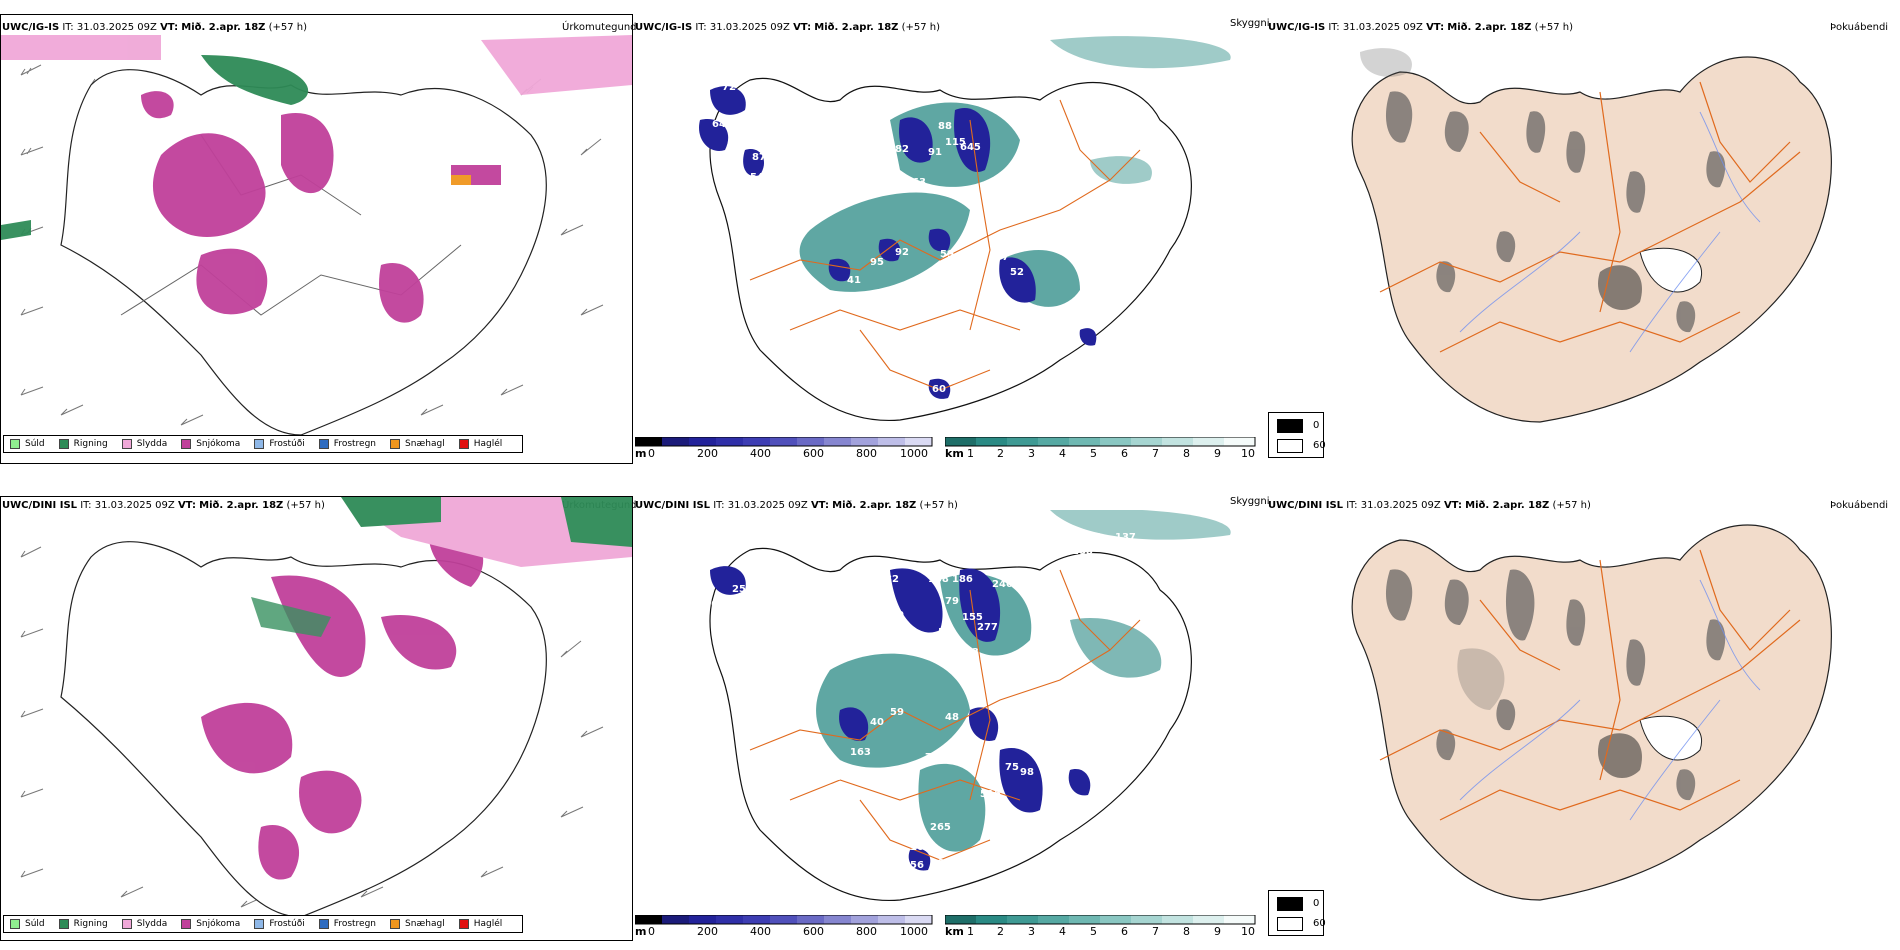  What do you see at coordinates (1002, 257) in the screenshot?
I see `cloud-number: 77` at bounding box center [1002, 257].